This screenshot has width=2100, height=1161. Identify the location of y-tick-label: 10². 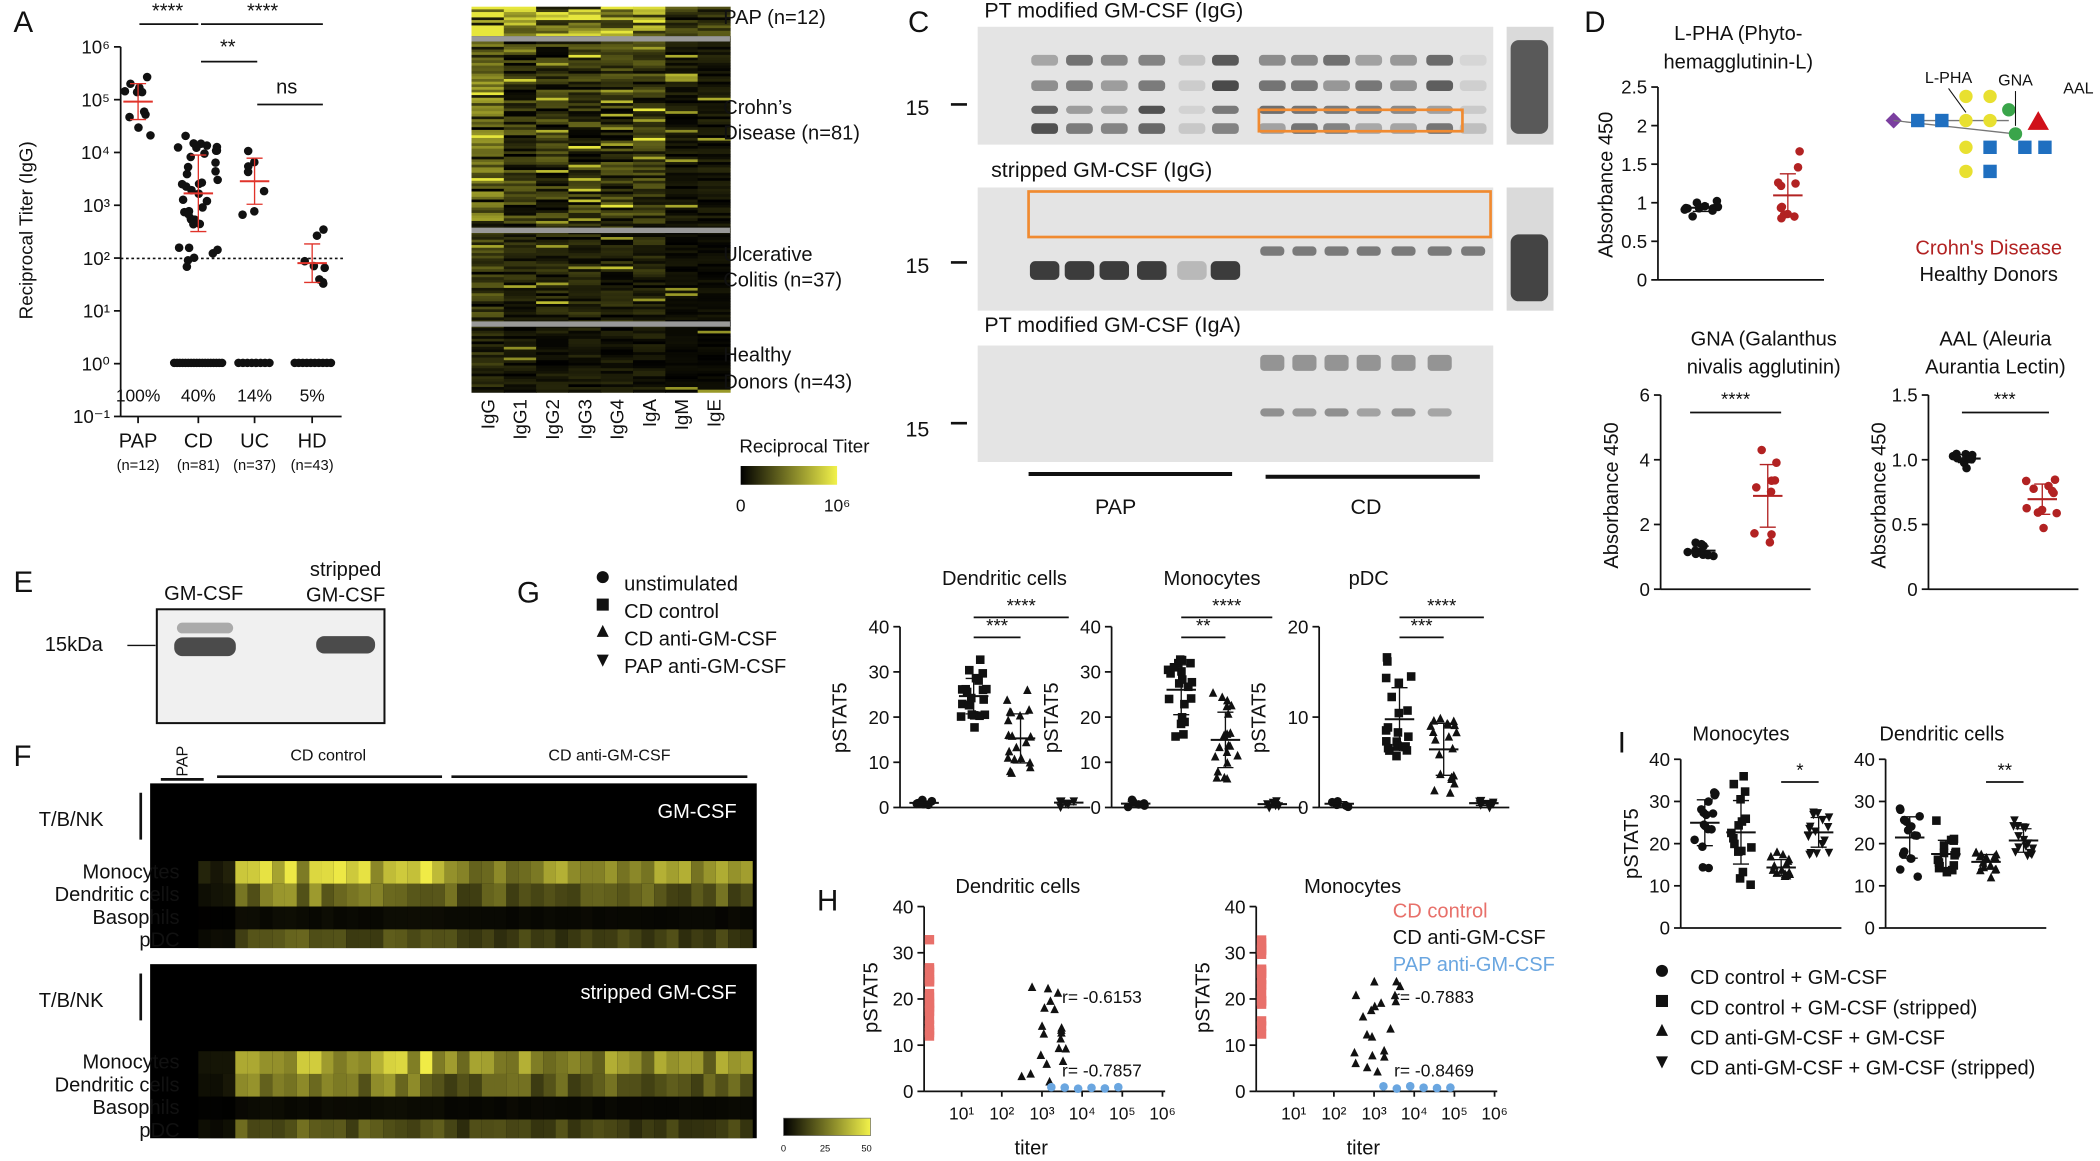
(96, 258).